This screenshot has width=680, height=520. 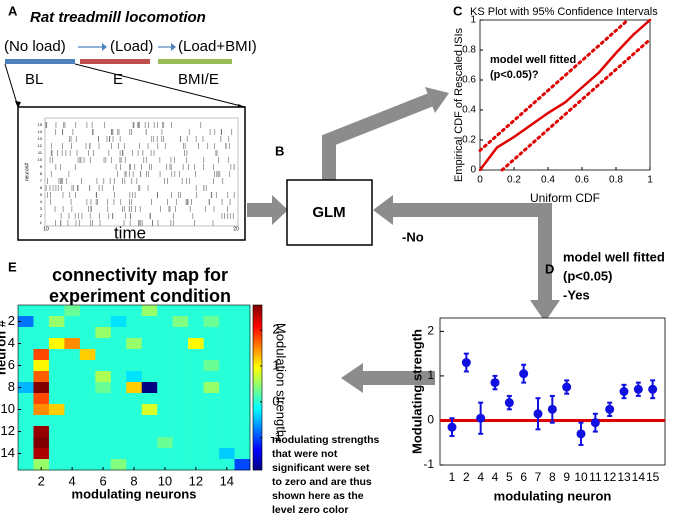 I want to click on x-tick-label: 0.4, so click(x=548, y=180).